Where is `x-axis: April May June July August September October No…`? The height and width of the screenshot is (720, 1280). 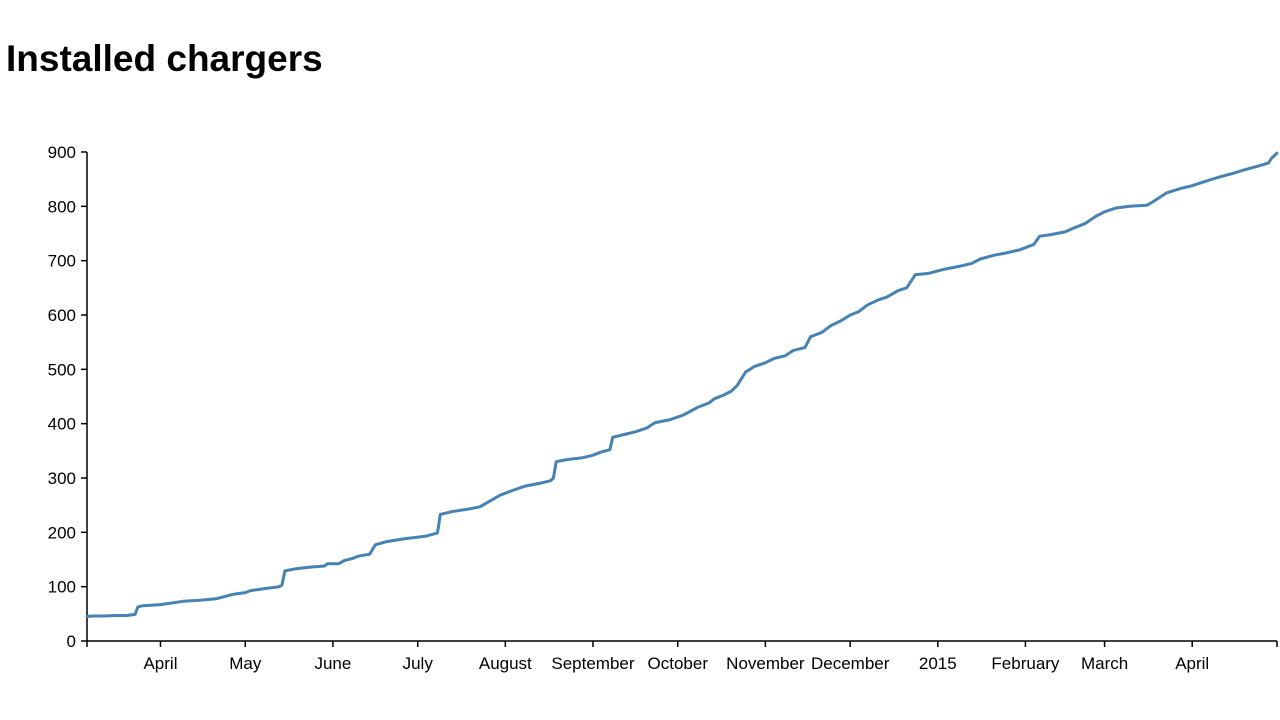 x-axis: April May June July August September October No… is located at coordinates (682, 656).